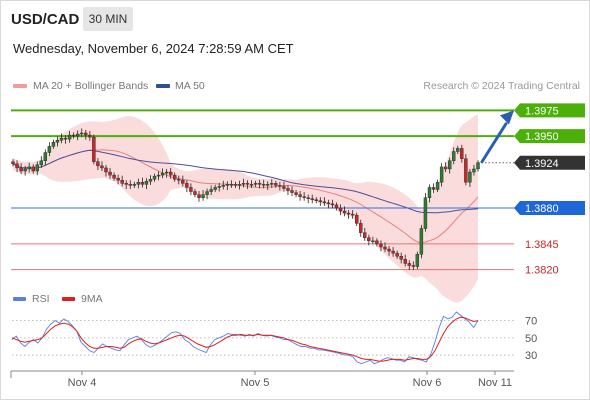  I want to click on level-tag-1.3950: 1.3950, so click(549, 136).